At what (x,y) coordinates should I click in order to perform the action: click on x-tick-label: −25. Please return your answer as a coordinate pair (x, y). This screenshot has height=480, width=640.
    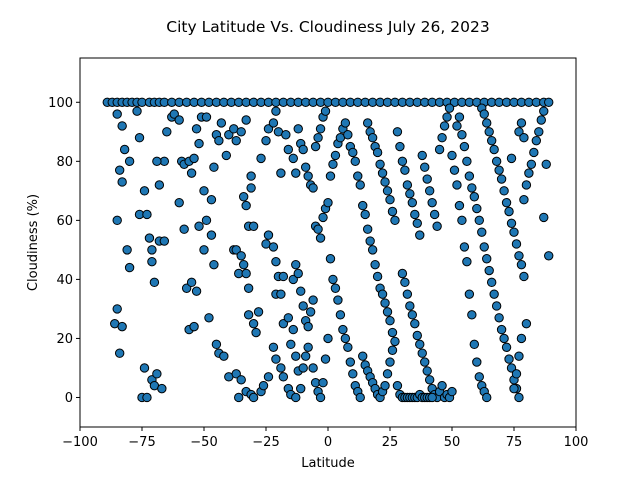
    Looking at the image, I should click on (265, 442).